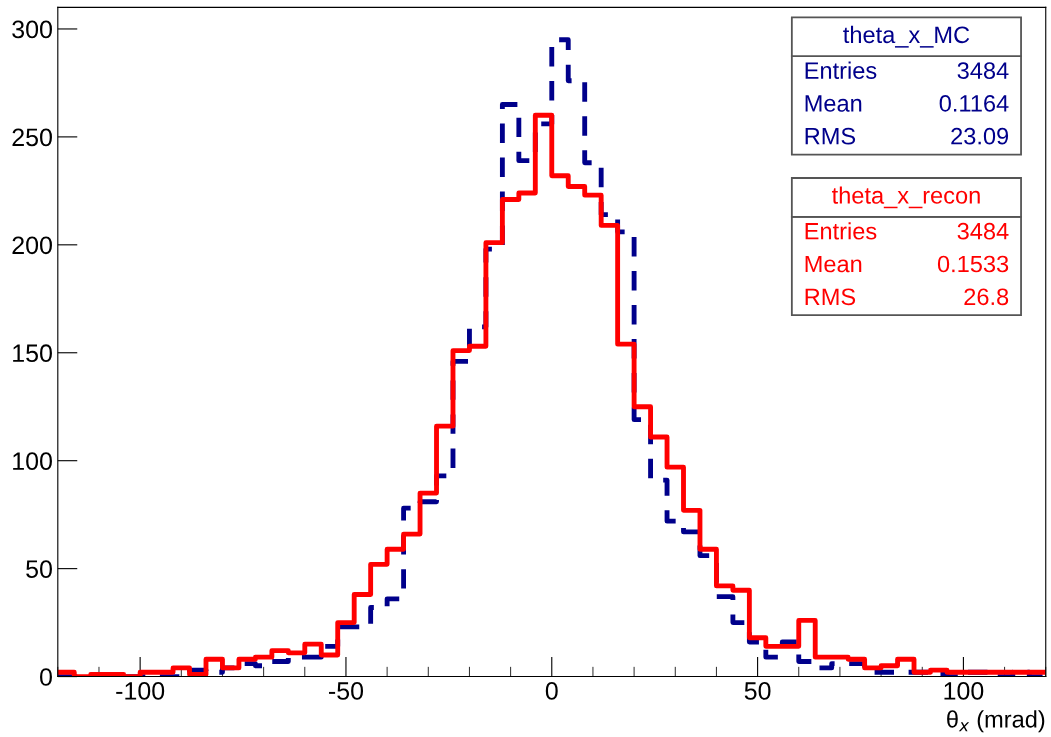 The image size is (1051, 737). I want to click on x-tick-label: -50, so click(346, 691).